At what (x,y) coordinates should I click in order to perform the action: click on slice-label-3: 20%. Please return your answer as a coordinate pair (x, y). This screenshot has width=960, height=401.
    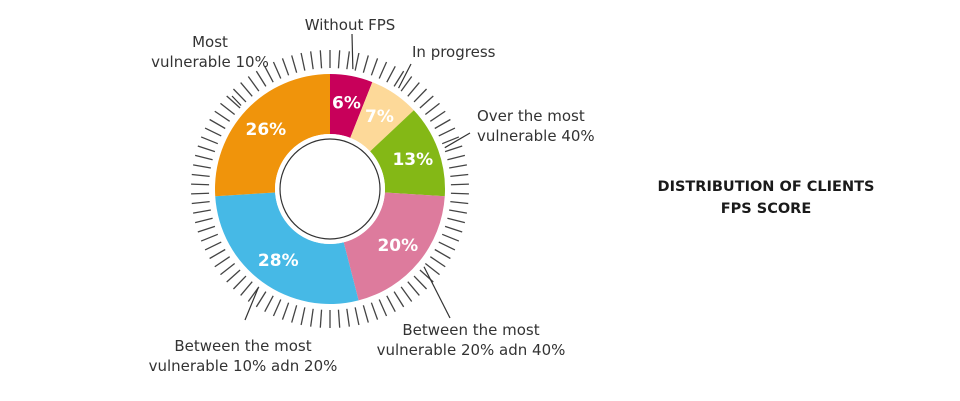
    Looking at the image, I should click on (397, 246).